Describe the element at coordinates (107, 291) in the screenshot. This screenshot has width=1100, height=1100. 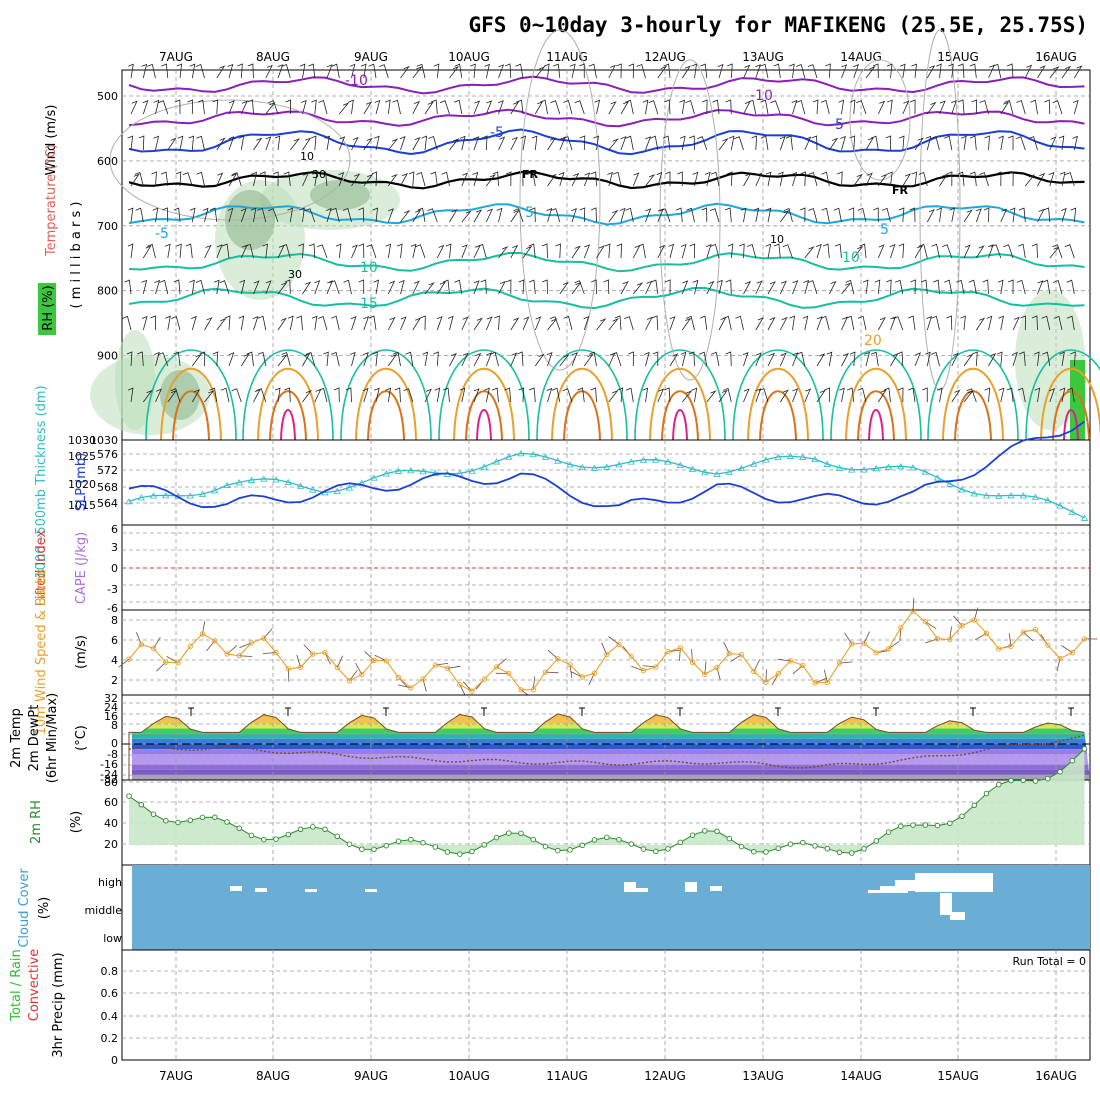
I see `pressure-tick: 800` at that location.